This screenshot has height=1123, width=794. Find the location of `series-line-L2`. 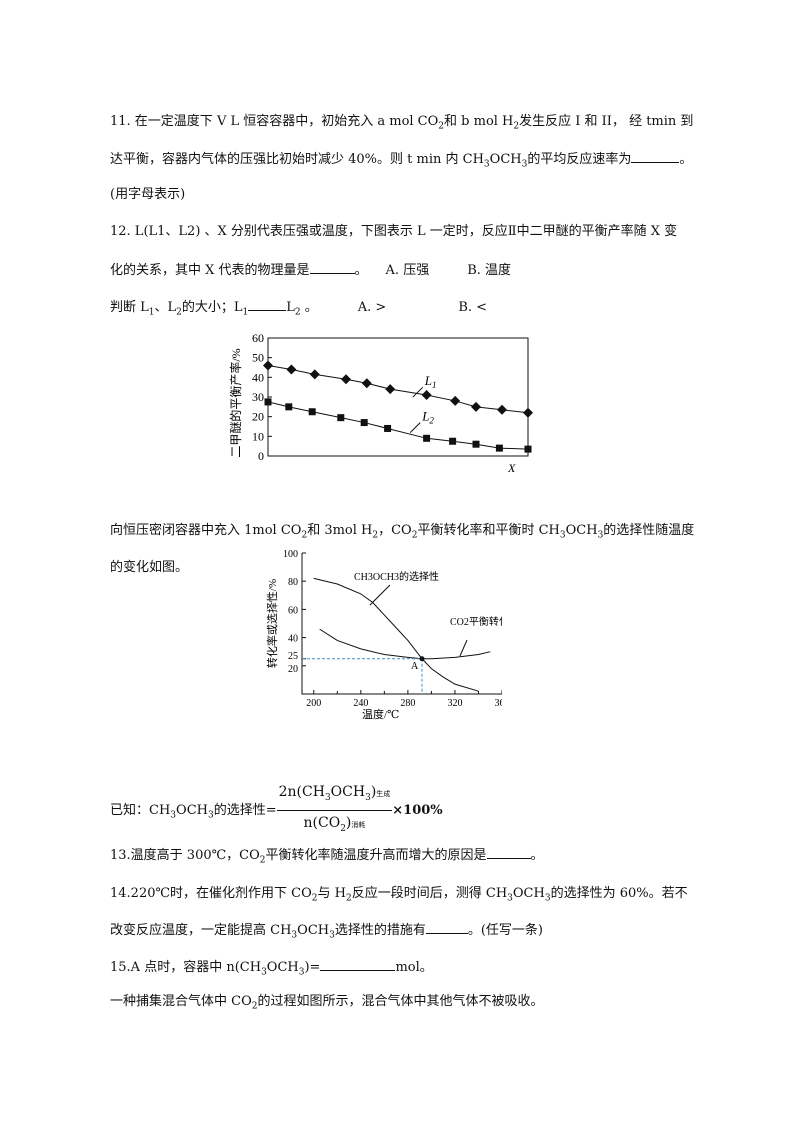

series-line-L2 is located at coordinates (398, 425).